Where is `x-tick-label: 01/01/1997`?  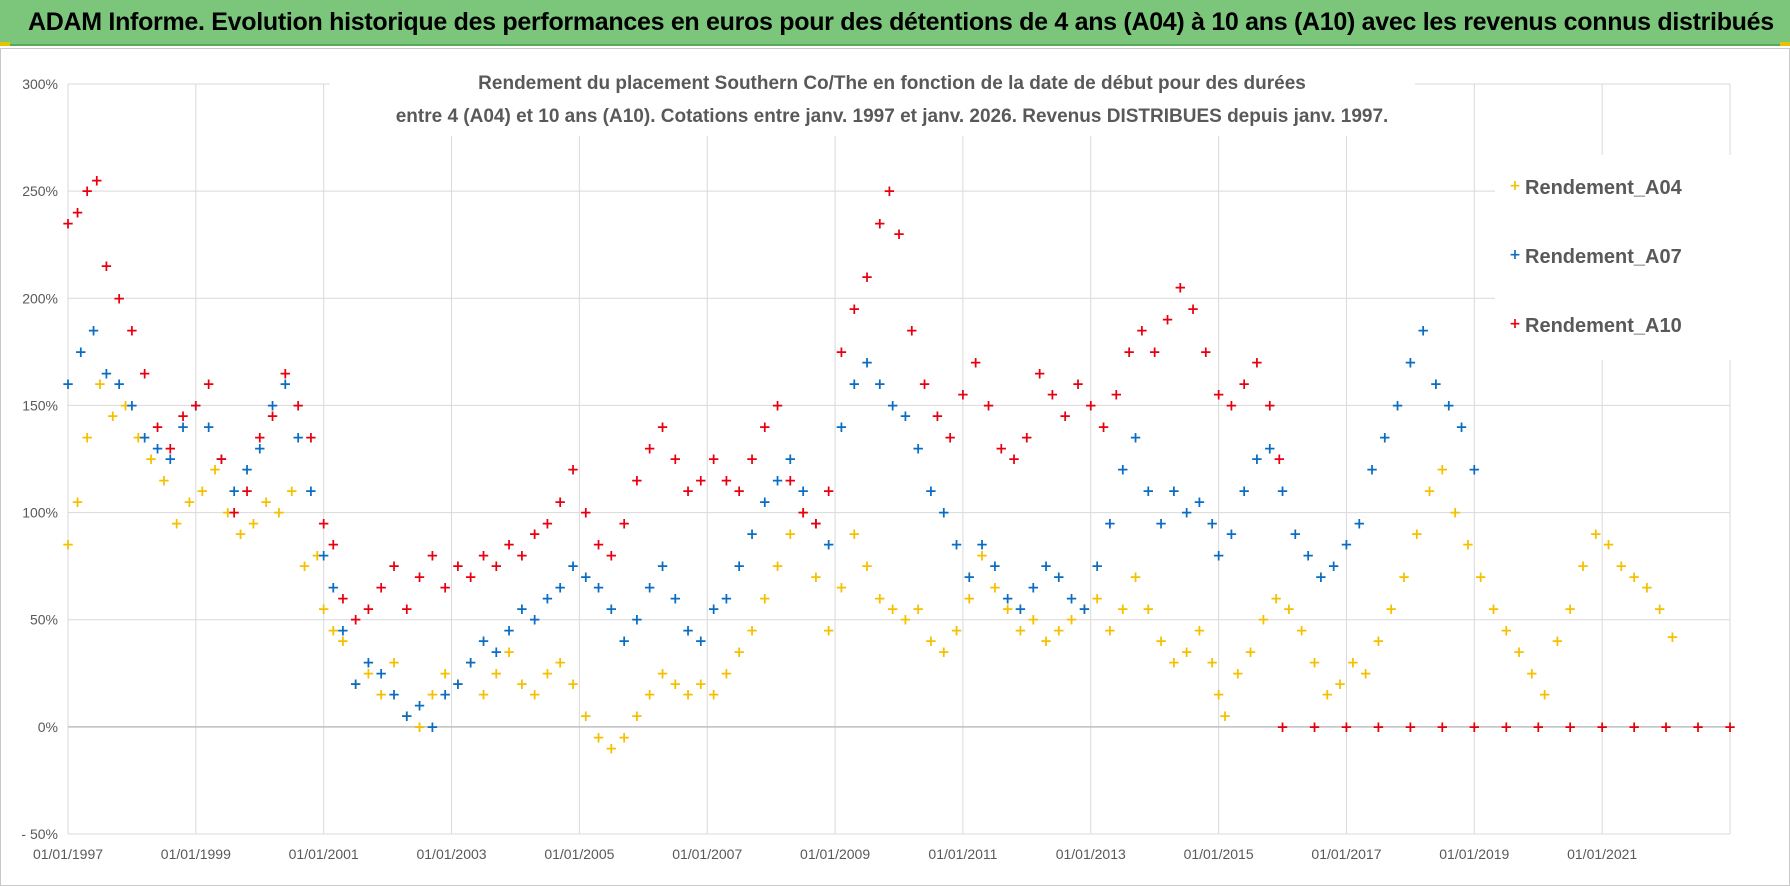
x-tick-label: 01/01/1997 is located at coordinates (68, 854).